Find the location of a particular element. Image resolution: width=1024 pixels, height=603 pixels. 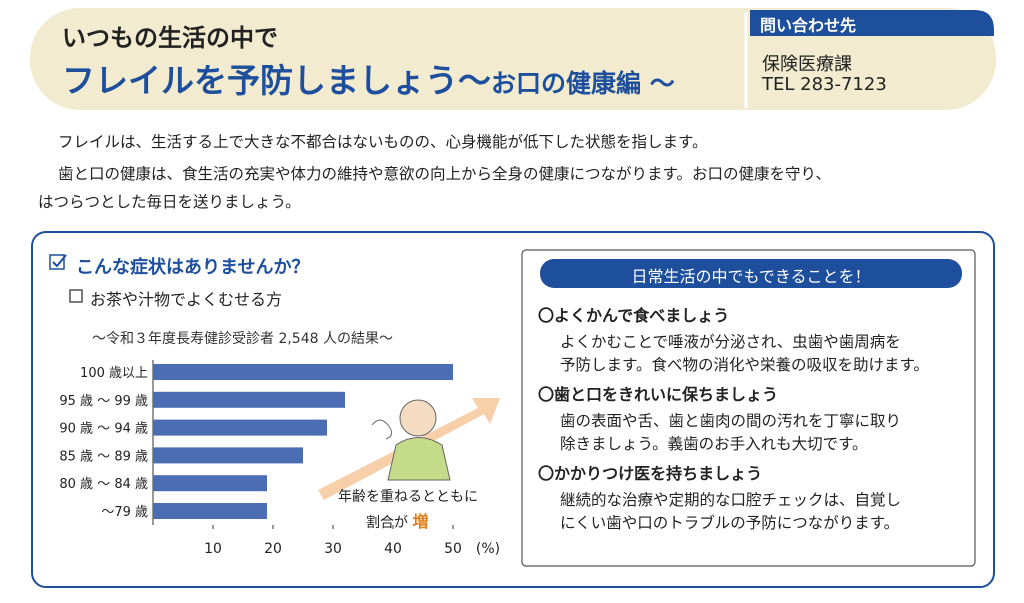

annotation-line: 割合が is located at coordinates (387, 523).